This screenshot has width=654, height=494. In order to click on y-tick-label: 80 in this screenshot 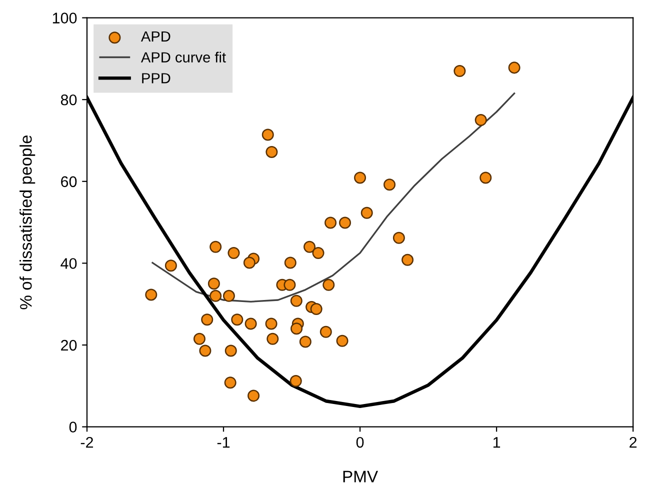, I will do `click(68, 100)`.